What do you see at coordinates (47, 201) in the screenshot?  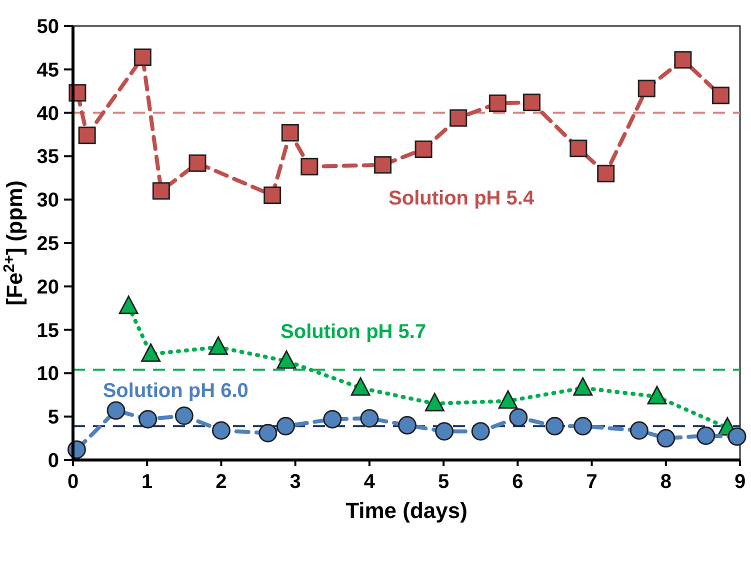 I see `y-tick-label: 30` at bounding box center [47, 201].